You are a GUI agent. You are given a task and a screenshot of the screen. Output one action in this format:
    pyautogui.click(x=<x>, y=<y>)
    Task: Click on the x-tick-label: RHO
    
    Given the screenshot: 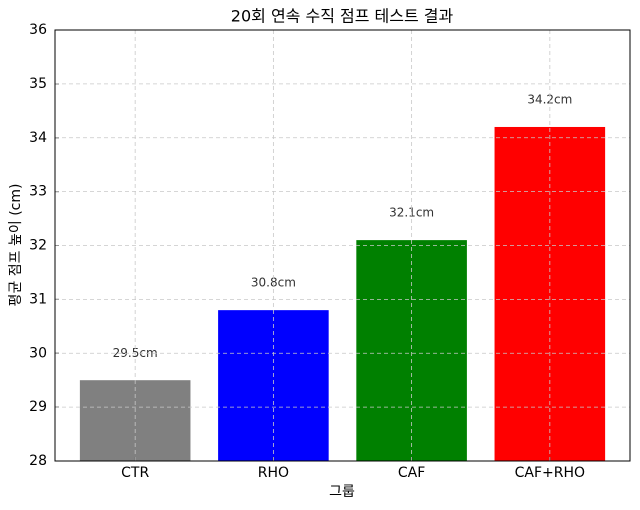 What is the action you would take?
    pyautogui.click(x=273, y=473)
    